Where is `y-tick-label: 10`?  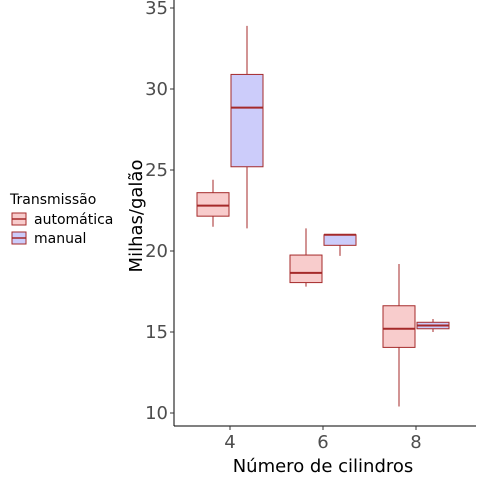 y-tick-label: 10 is located at coordinates (156, 413).